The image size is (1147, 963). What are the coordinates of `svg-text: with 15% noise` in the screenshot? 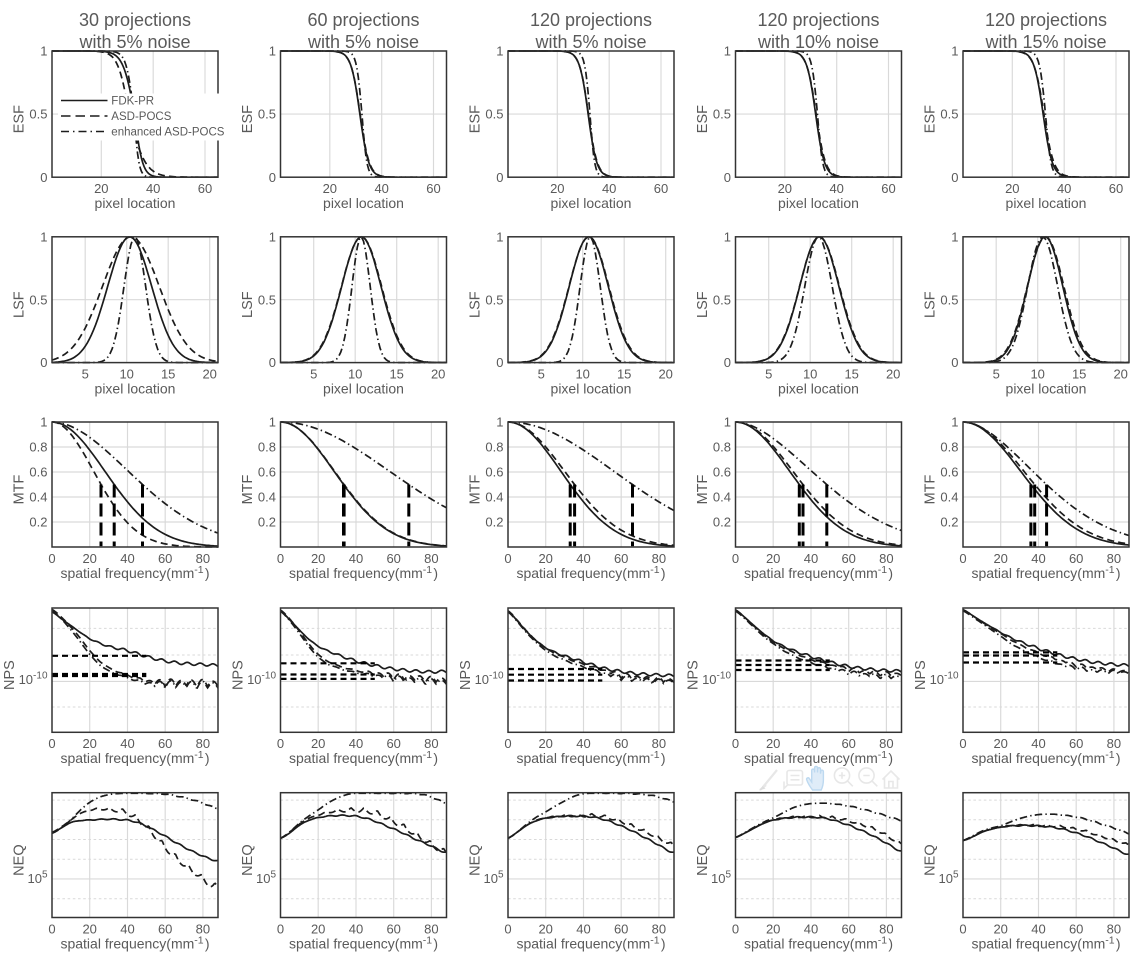 It's located at (1045, 42).